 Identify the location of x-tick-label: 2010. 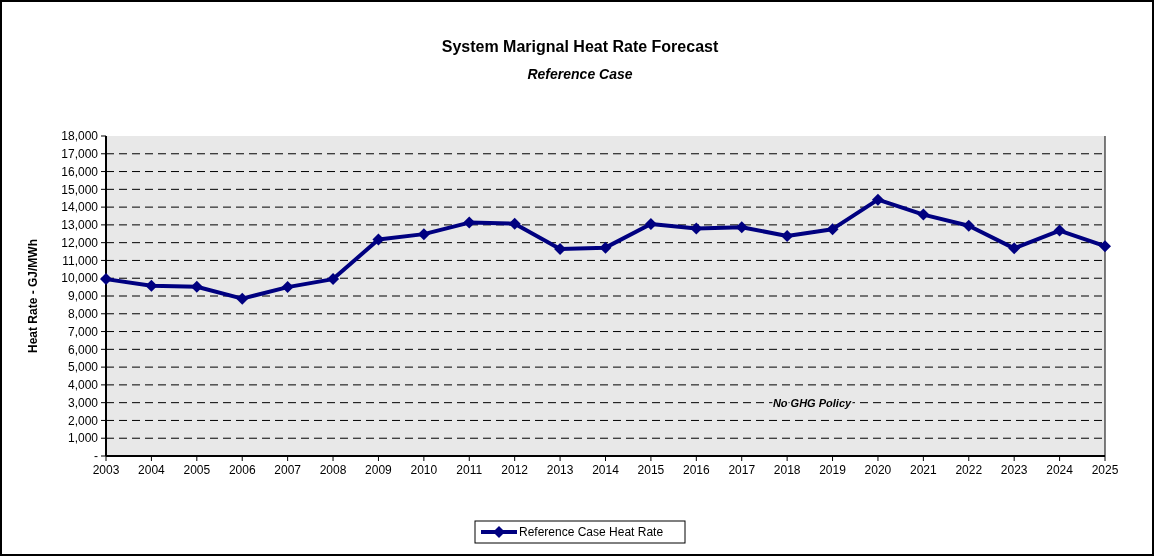
(424, 470).